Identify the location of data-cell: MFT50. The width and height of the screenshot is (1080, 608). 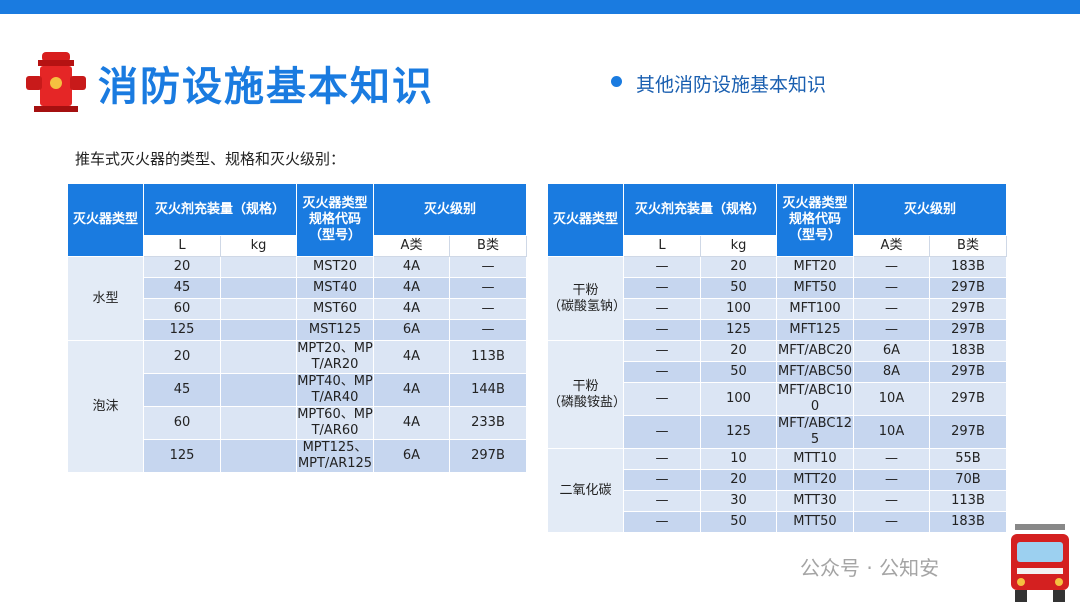
(815, 288).